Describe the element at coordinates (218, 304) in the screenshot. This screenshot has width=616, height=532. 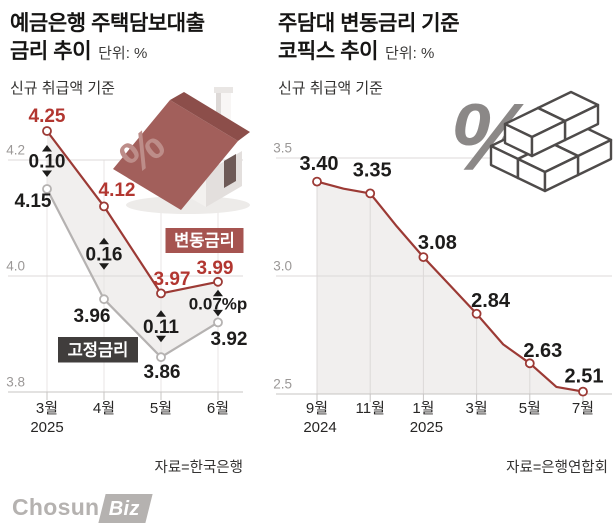
I see `gap-value-label: 0.07%p` at that location.